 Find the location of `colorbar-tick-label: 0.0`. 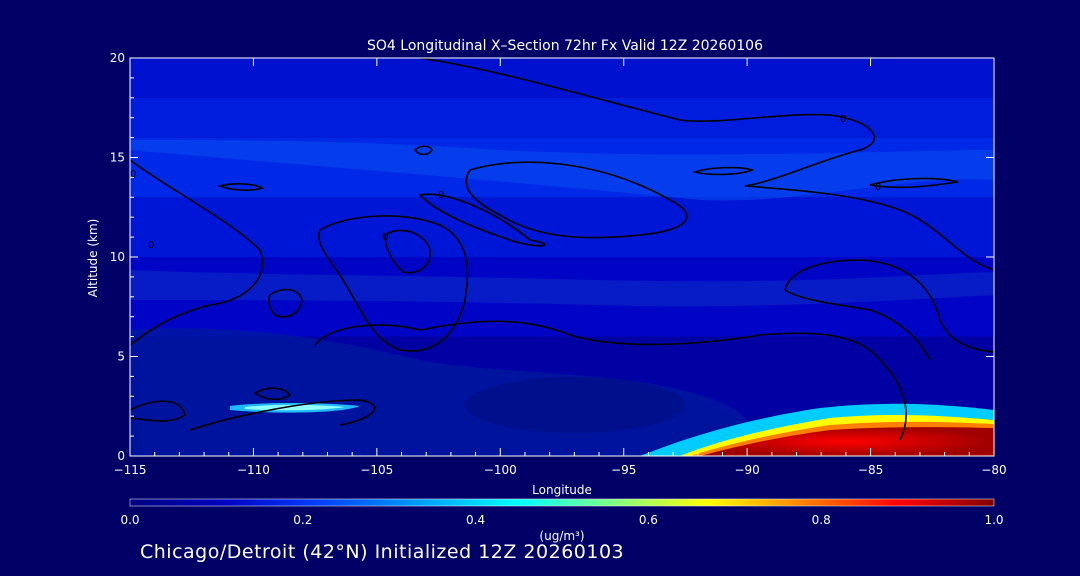

colorbar-tick-label: 0.0 is located at coordinates (129, 520).